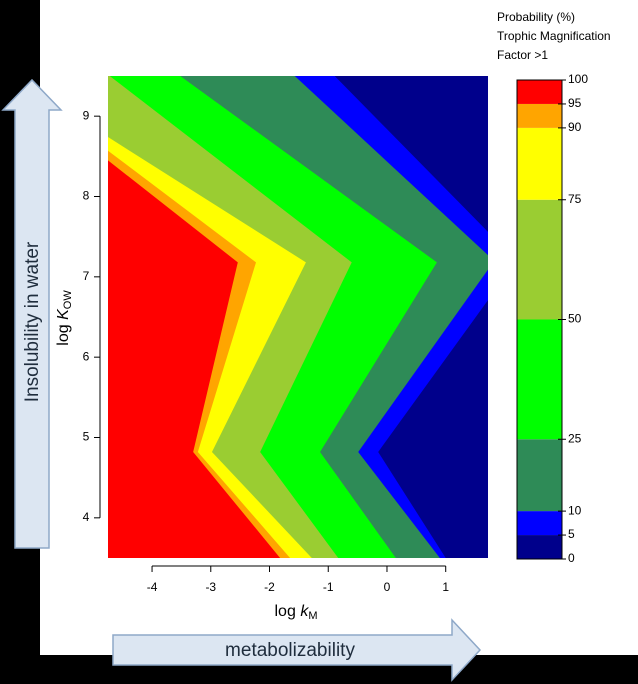 This screenshot has height=684, width=638. What do you see at coordinates (285, 611) in the screenshot?
I see `x-label-text: log` at bounding box center [285, 611].